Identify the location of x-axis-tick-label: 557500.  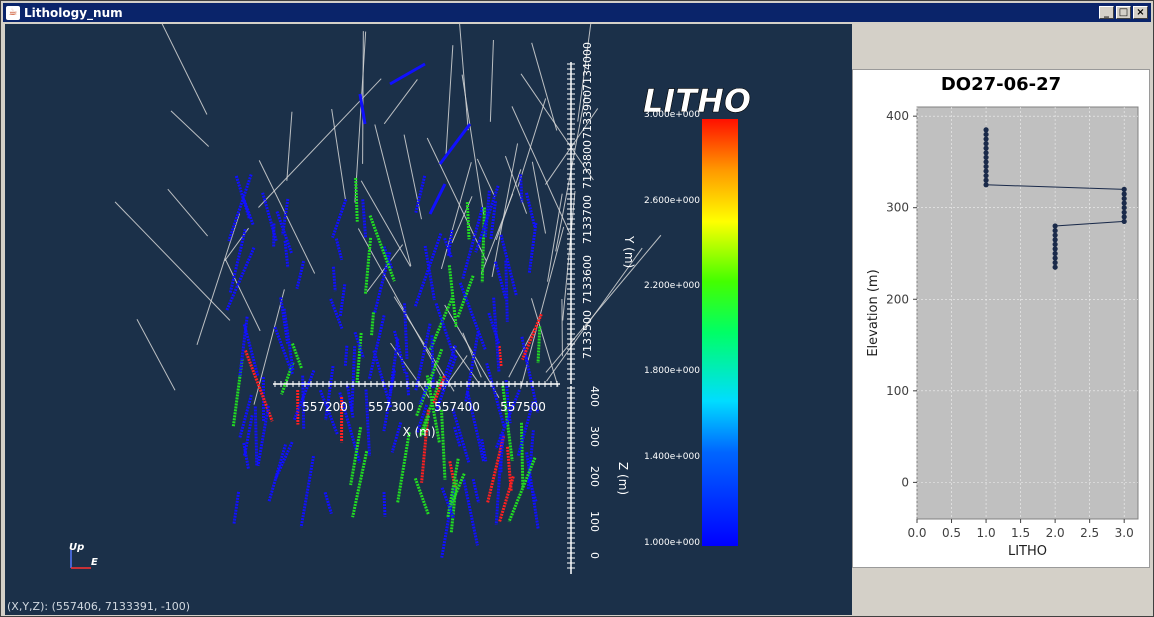
(523, 407).